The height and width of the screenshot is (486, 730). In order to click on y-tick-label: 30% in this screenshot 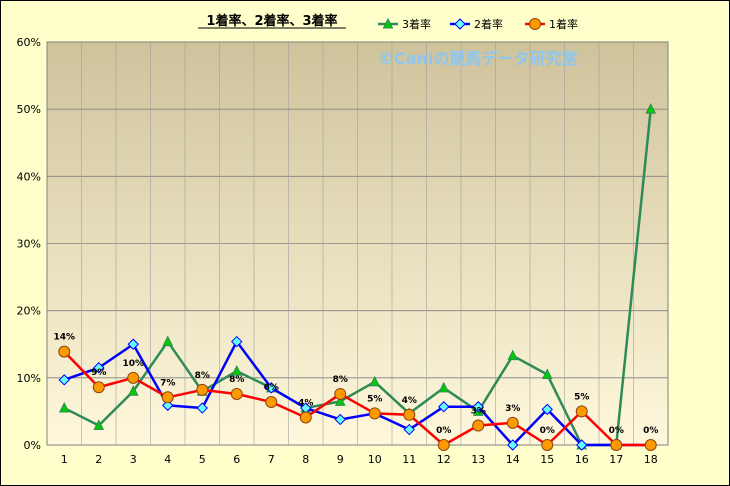, I will do `click(29, 244)`.